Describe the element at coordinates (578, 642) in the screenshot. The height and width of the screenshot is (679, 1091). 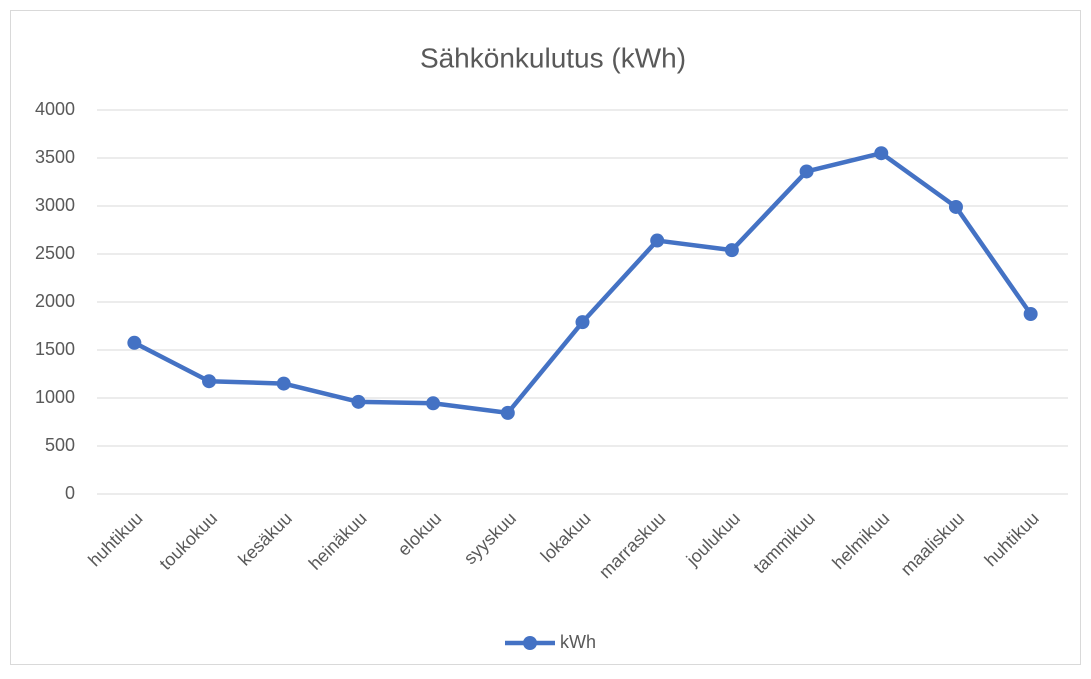
I see `legend-label: kWh` at that location.